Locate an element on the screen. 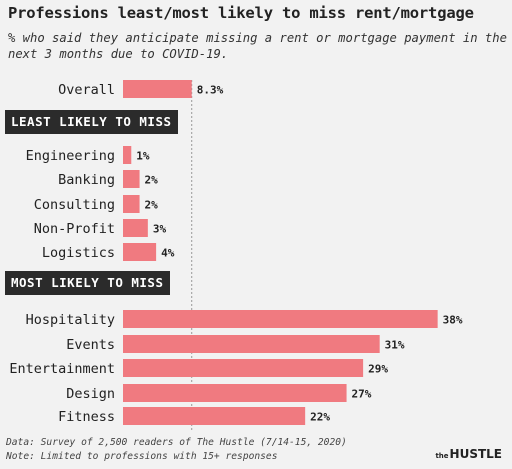 This screenshot has height=469, width=512. category-label-design: Design is located at coordinates (90, 394).